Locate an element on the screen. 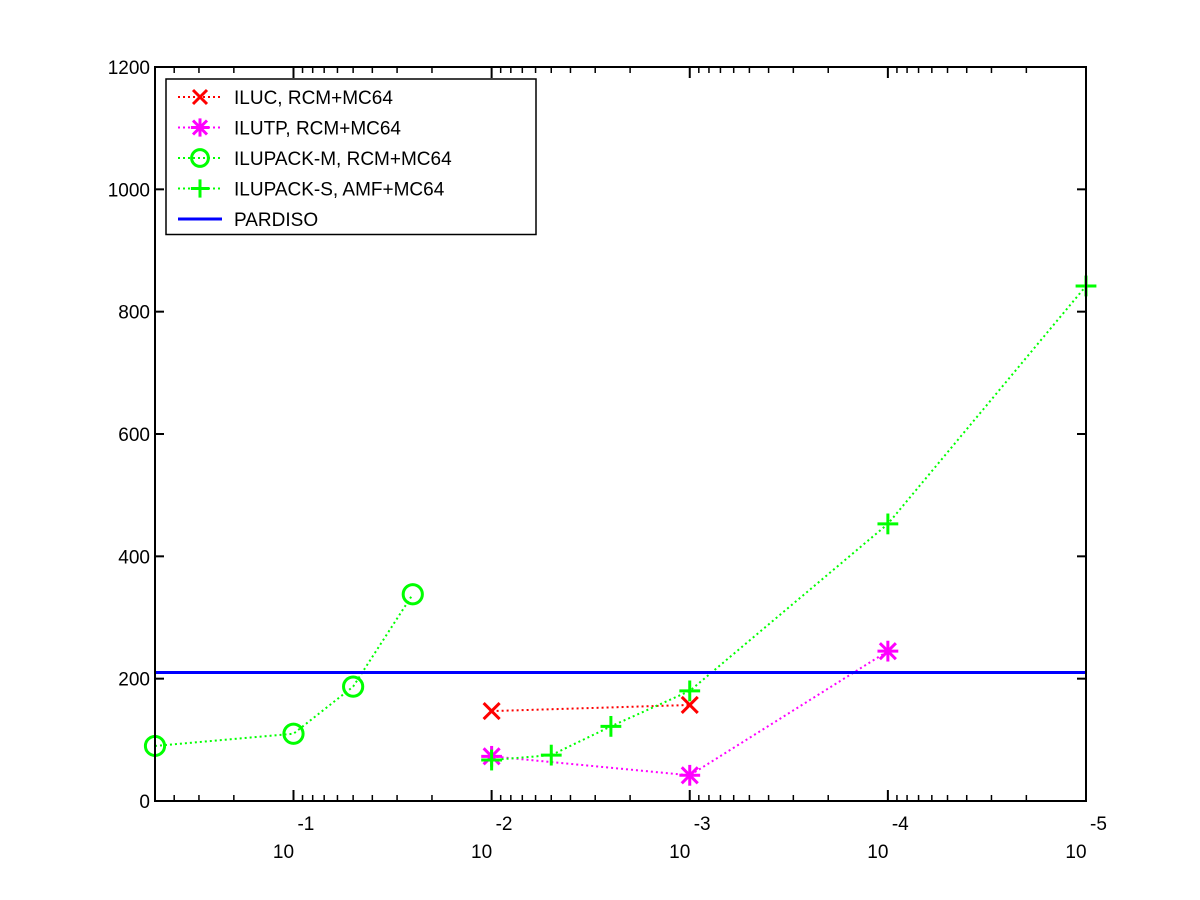 Image resolution: width=1200 pixels, height=900 pixels. y-tick-label: 1200 is located at coordinates (129, 68).